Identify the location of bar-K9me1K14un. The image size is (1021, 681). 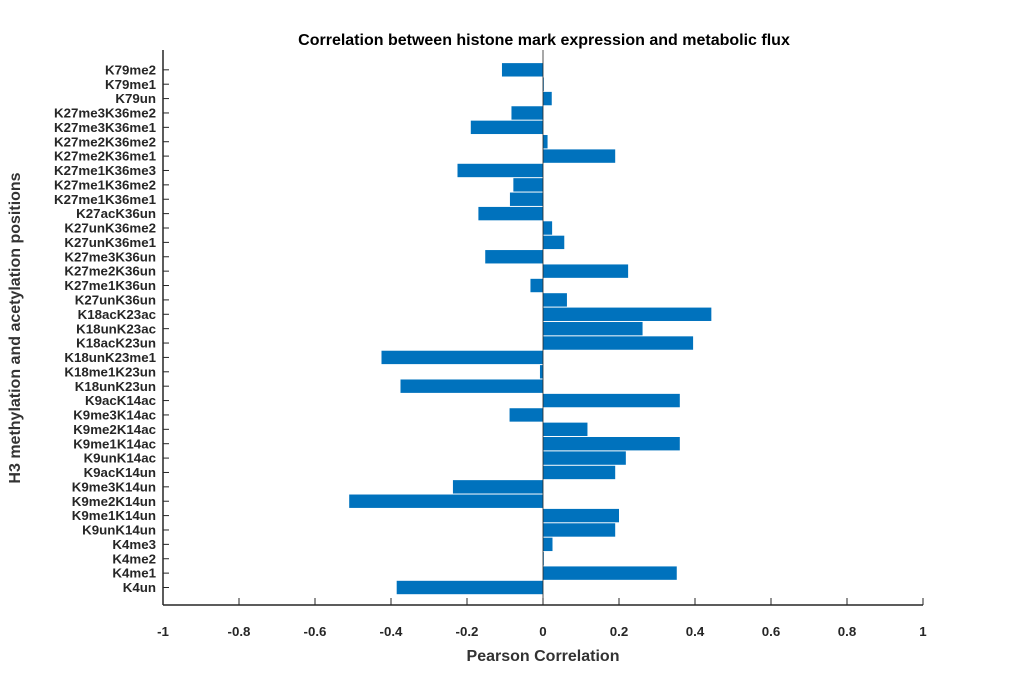
(581, 515).